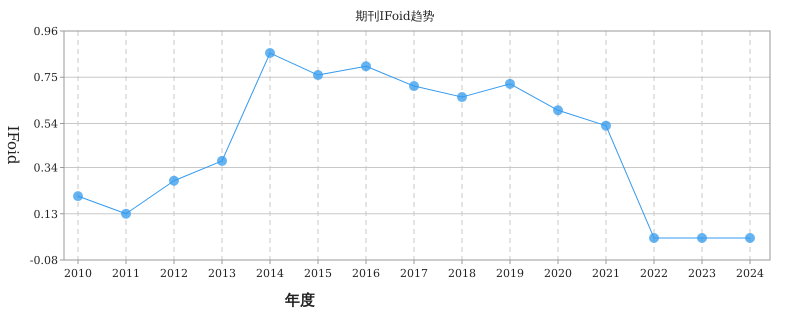 This screenshot has height=330, width=790. What do you see at coordinates (510, 273) in the screenshot?
I see `x-tick-label: 2019` at bounding box center [510, 273].